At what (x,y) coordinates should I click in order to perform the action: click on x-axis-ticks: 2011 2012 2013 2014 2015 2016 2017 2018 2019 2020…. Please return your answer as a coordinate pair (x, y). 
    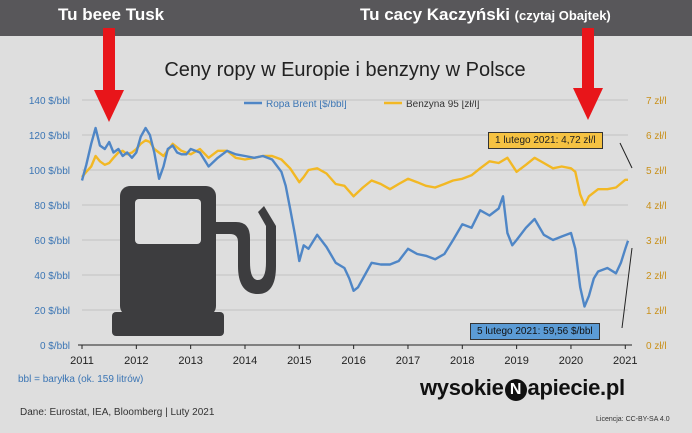
    Looking at the image, I should click on (354, 356).